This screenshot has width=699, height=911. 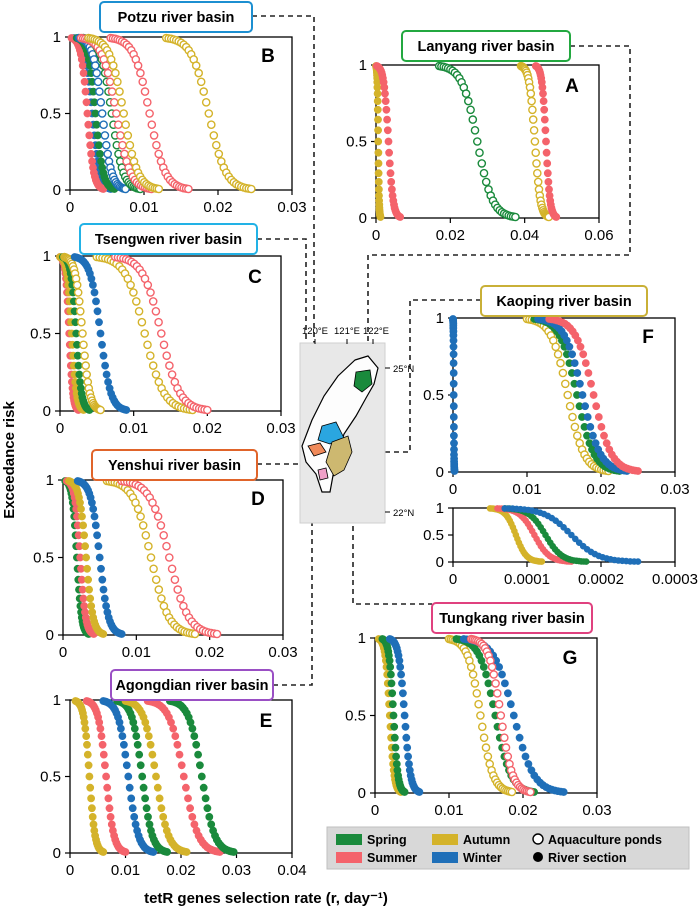 I want to click on connector-line, so click(x=499, y=195).